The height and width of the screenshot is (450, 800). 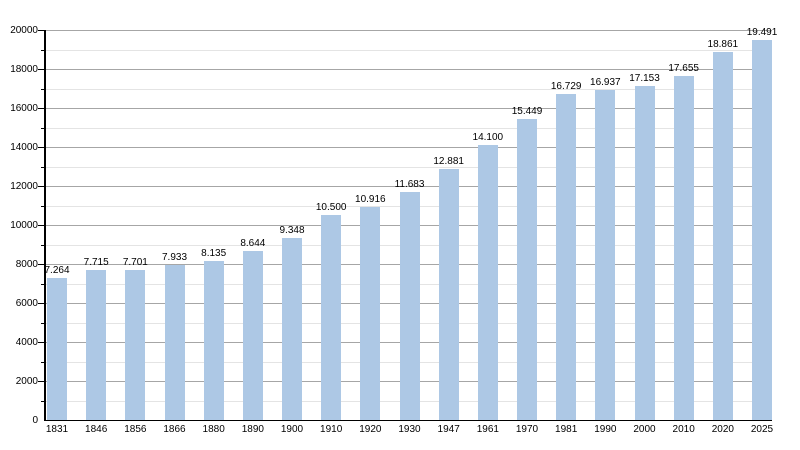 What do you see at coordinates (448, 429) in the screenshot?
I see `x-axis-tick-label: 1947` at bounding box center [448, 429].